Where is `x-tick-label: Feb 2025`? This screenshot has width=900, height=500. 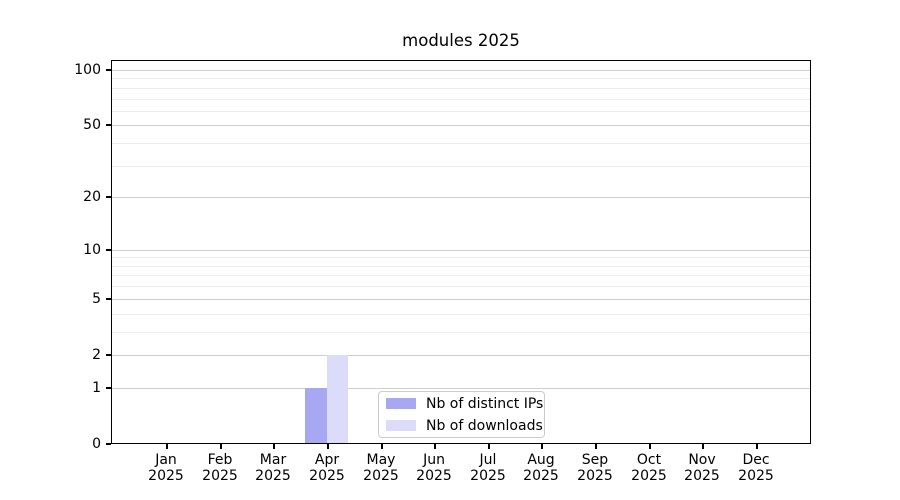
x-tick-label: Feb 2025 is located at coordinates (220, 468).